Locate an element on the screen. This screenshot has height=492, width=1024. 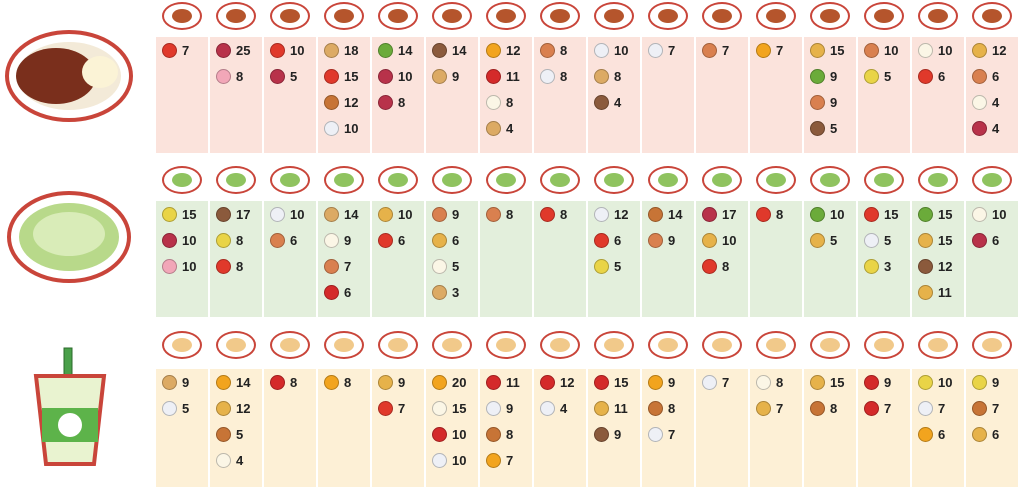
recipe-panel: 17 10 8 is located at coordinates (722, 259).